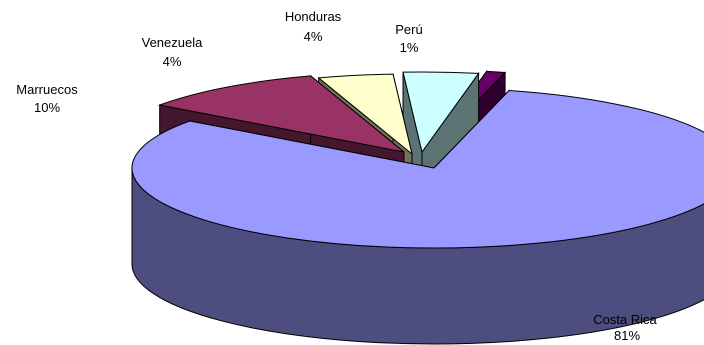 This screenshot has height=345, width=704. I want to click on label-pct-honduras: 4%, so click(313, 36).